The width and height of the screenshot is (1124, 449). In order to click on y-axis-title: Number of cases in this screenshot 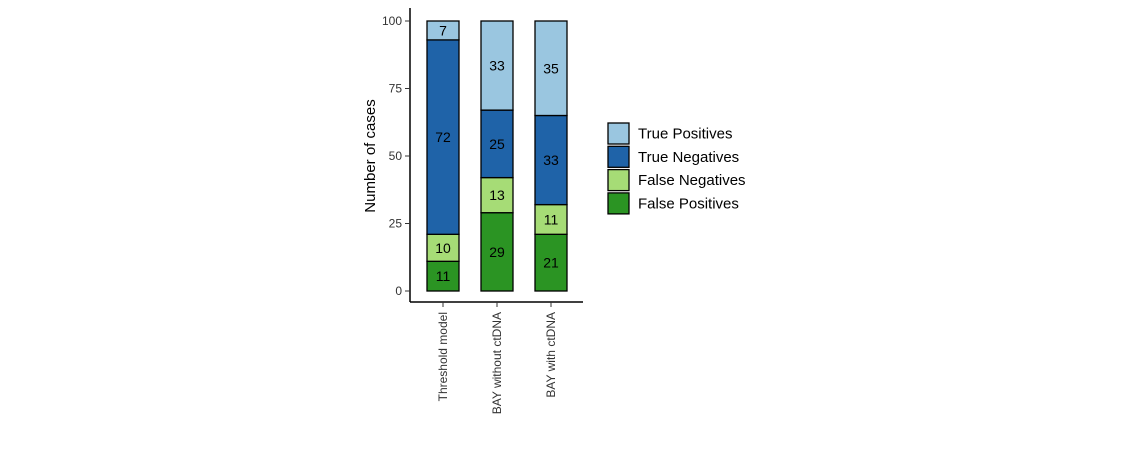, I will do `click(370, 155)`.